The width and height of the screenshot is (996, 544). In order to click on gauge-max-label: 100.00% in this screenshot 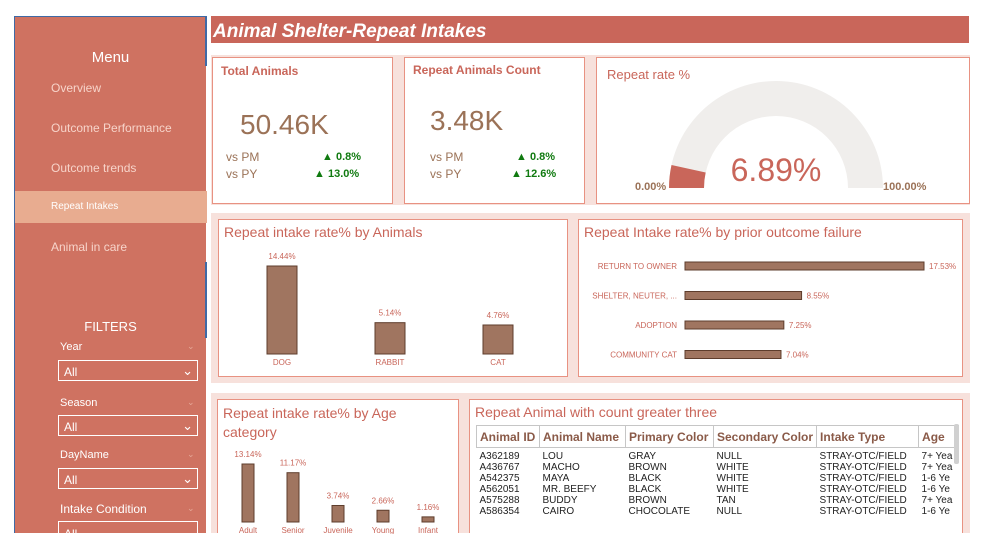, I will do `click(905, 187)`.